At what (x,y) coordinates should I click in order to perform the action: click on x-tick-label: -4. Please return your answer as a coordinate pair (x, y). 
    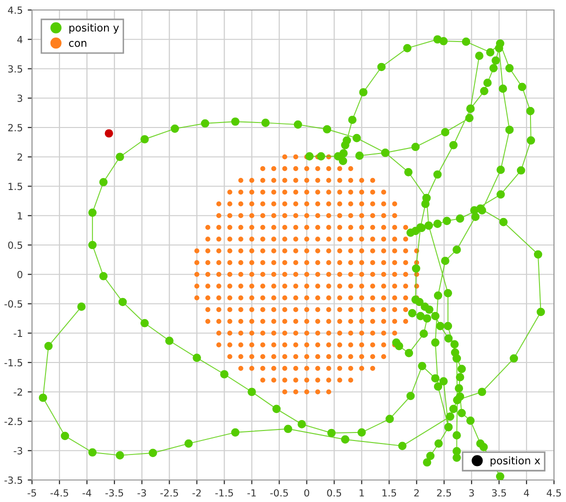
    Looking at the image, I should click on (87, 492).